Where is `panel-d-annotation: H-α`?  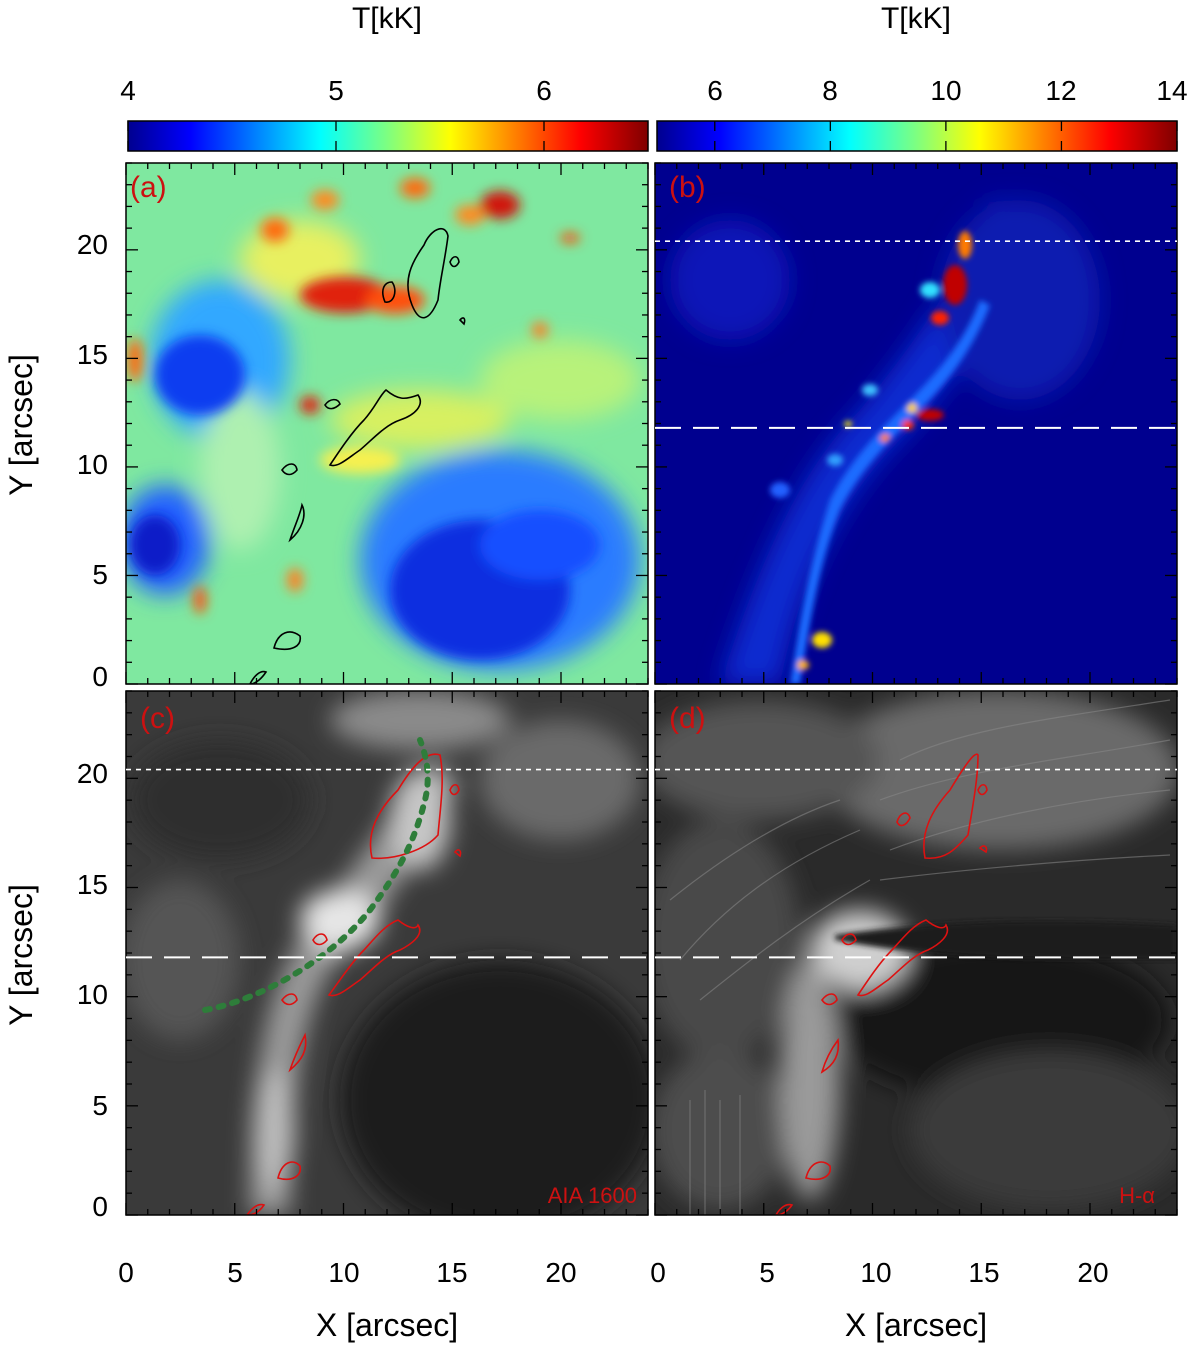
panel-d-annotation: H-α is located at coordinates (1137, 1195).